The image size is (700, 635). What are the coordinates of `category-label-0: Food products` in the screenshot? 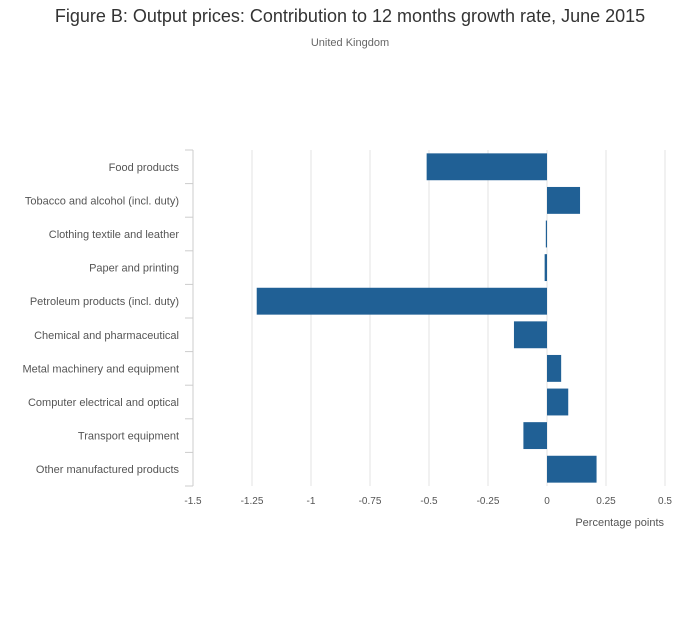 It's located at (144, 168).